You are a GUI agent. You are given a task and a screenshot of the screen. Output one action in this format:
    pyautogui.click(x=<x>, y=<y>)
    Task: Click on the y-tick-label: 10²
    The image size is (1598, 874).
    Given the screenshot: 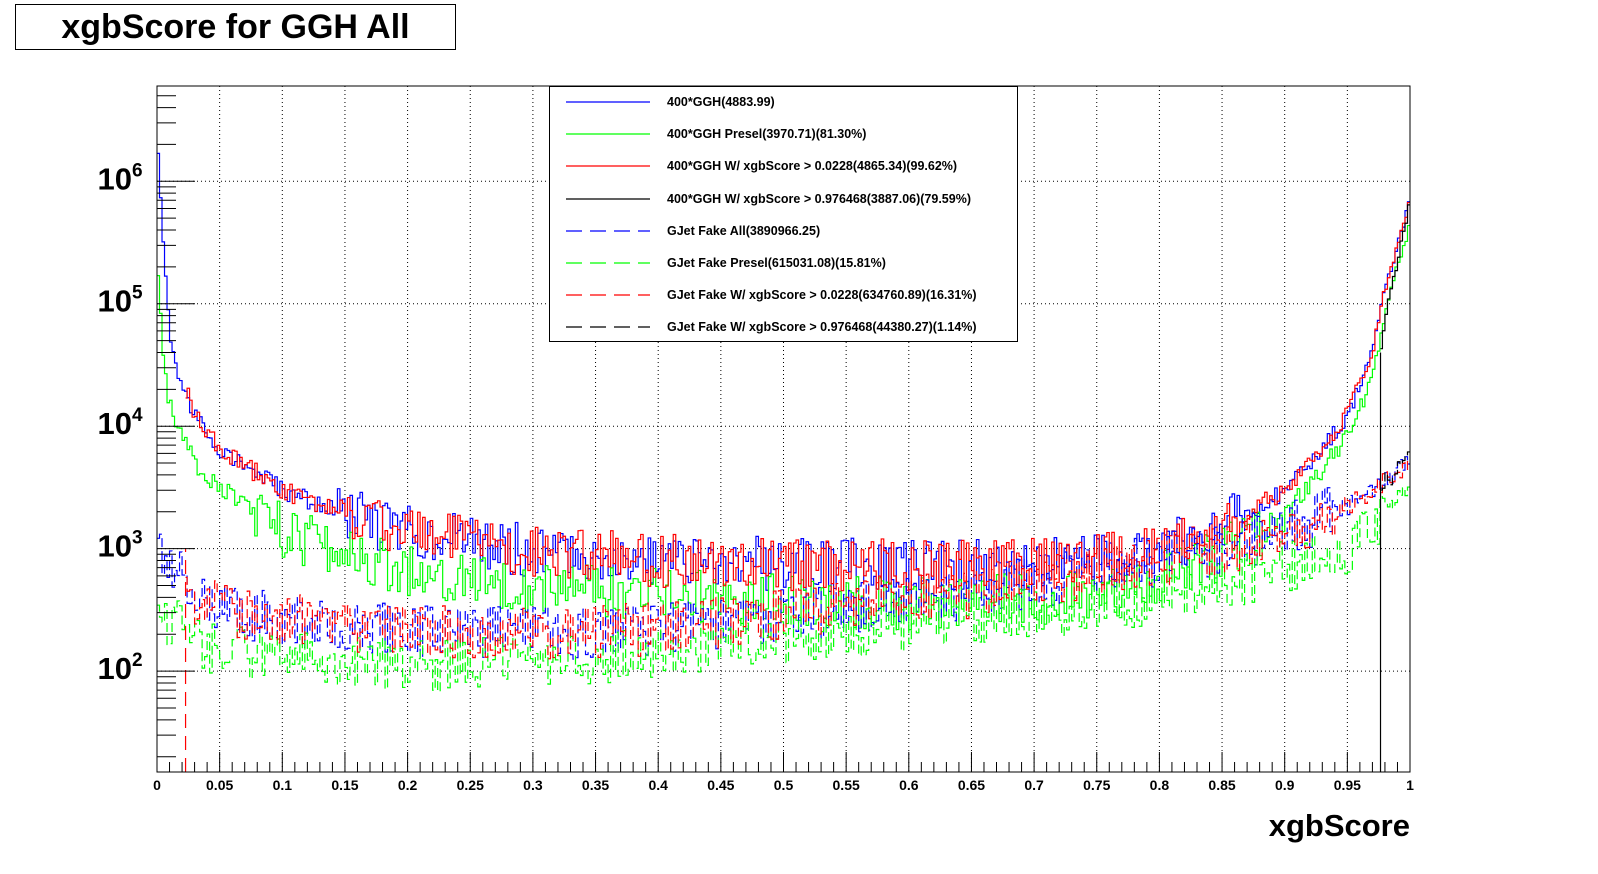 What is the action you would take?
    pyautogui.click(x=119, y=668)
    